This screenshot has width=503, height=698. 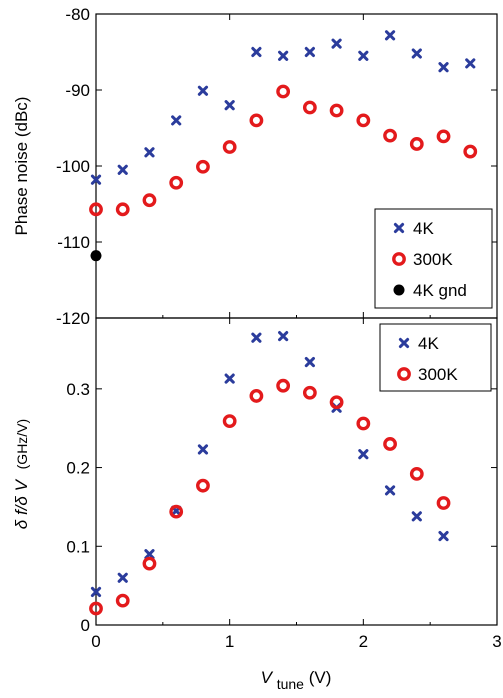 What do you see at coordinates (21, 503) in the screenshot?
I see `sensitivity-y-label-main: δ f/δ V` at bounding box center [21, 503].